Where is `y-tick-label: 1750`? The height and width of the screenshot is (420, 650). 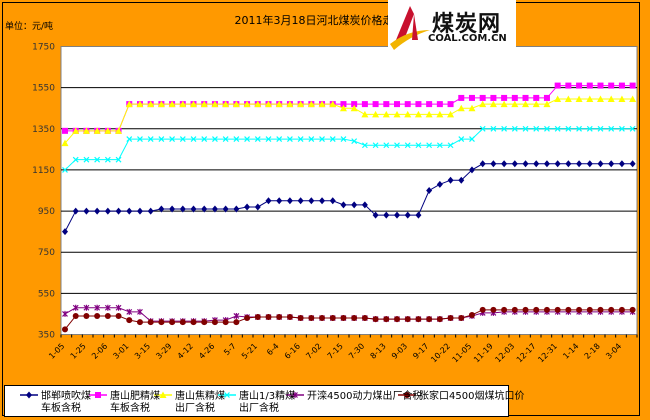 y-tick-label: 1750 is located at coordinates (43, 48).